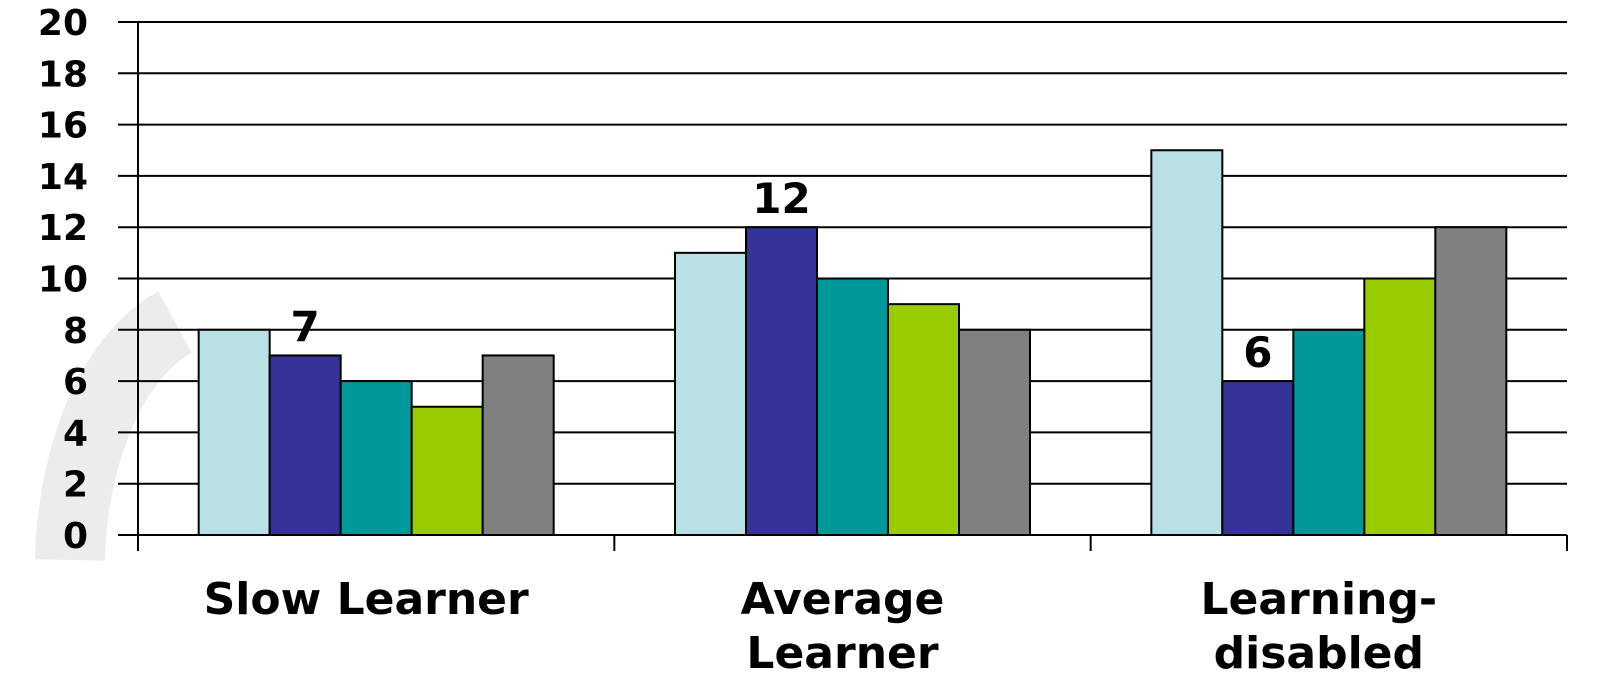 The height and width of the screenshot is (684, 1599). I want to click on y-tick-label: 2, so click(75, 485).